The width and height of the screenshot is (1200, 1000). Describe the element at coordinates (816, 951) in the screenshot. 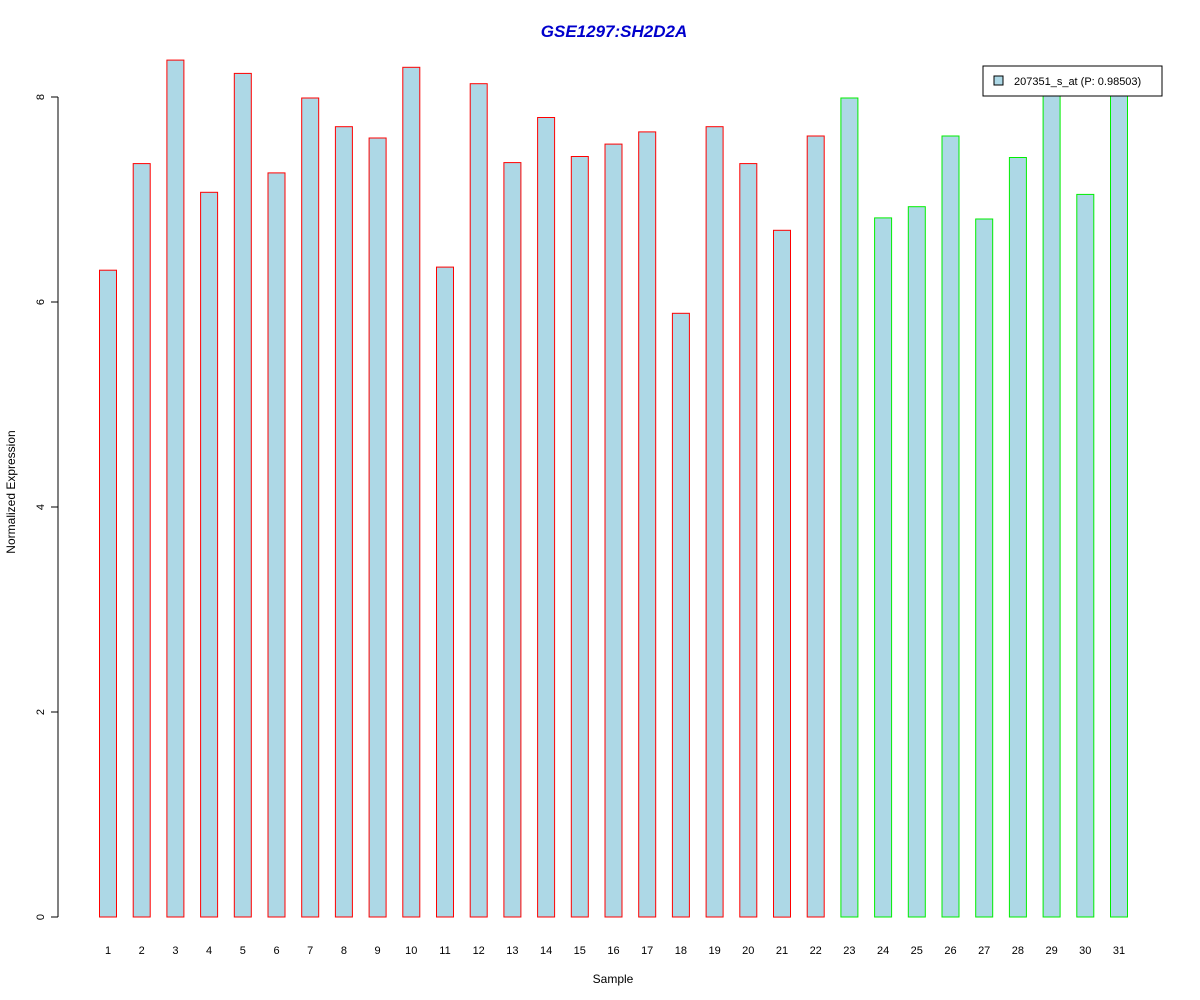

I see `x-tick-label: 22` at that location.